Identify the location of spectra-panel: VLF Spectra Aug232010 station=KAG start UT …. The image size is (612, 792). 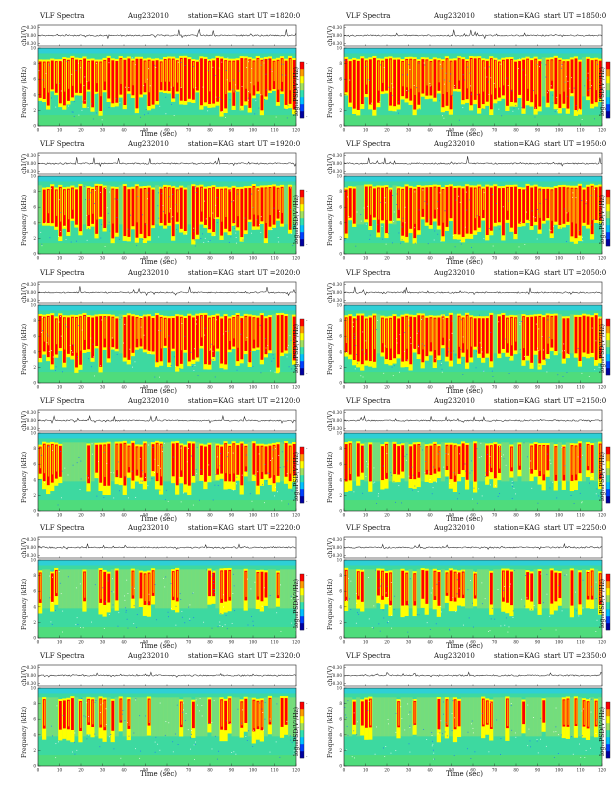
(158, 460).